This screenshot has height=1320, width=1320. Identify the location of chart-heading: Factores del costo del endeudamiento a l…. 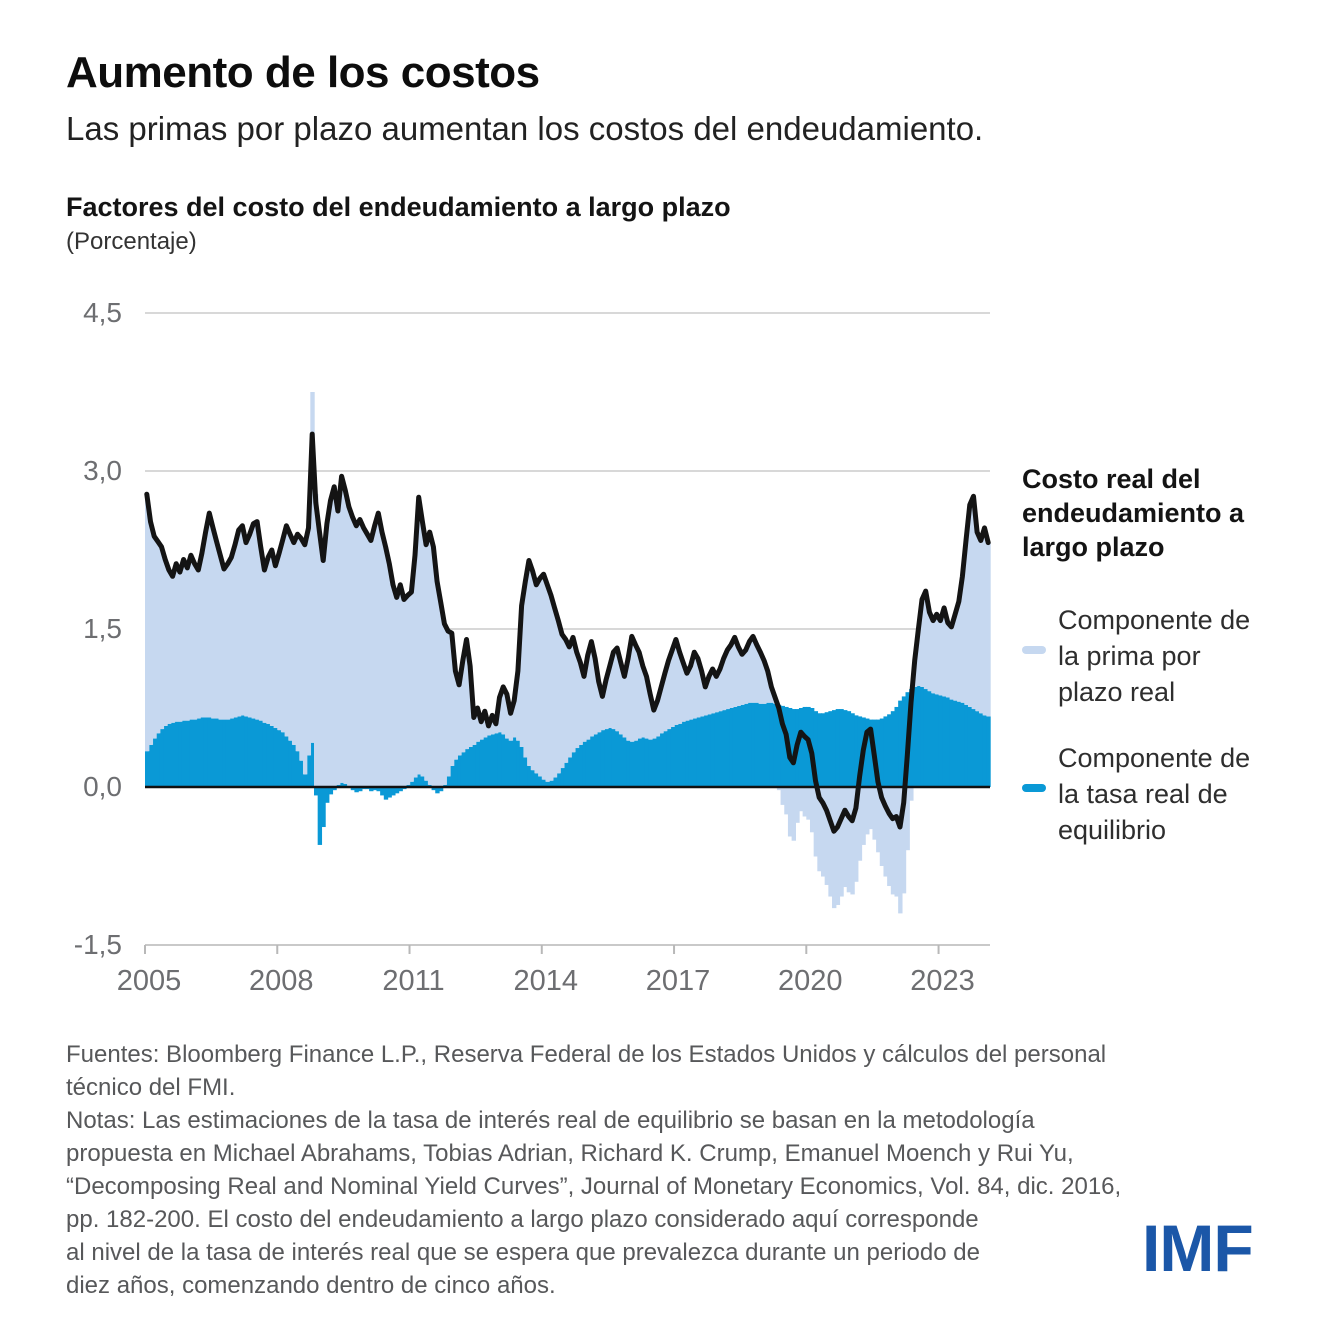
(398, 207).